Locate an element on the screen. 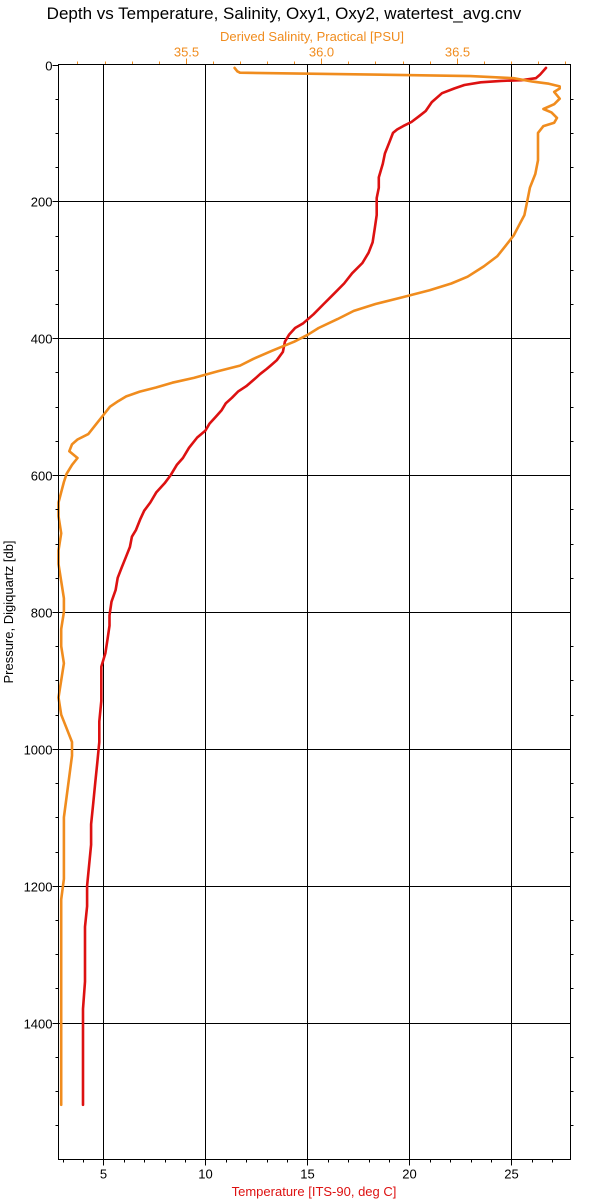 The width and height of the screenshot is (600, 1200). y-tick-label: 1400 is located at coordinates (38, 1024).